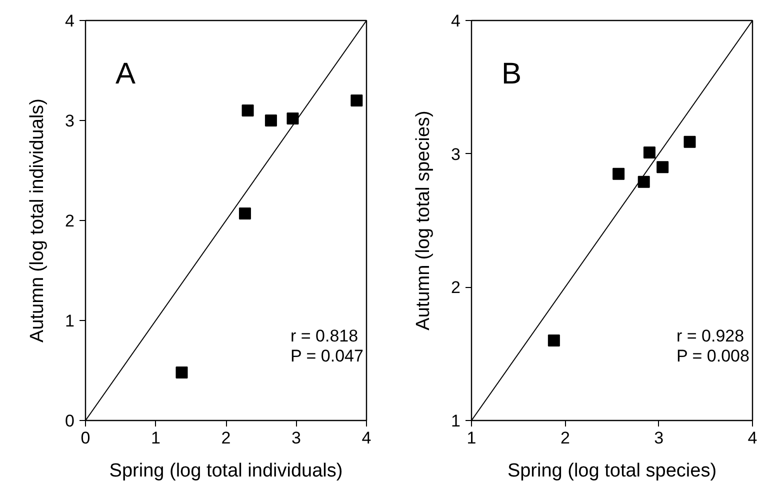 The height and width of the screenshot is (484, 772). Describe the element at coordinates (512, 74) in the screenshot. I see `annotation: B` at that location.